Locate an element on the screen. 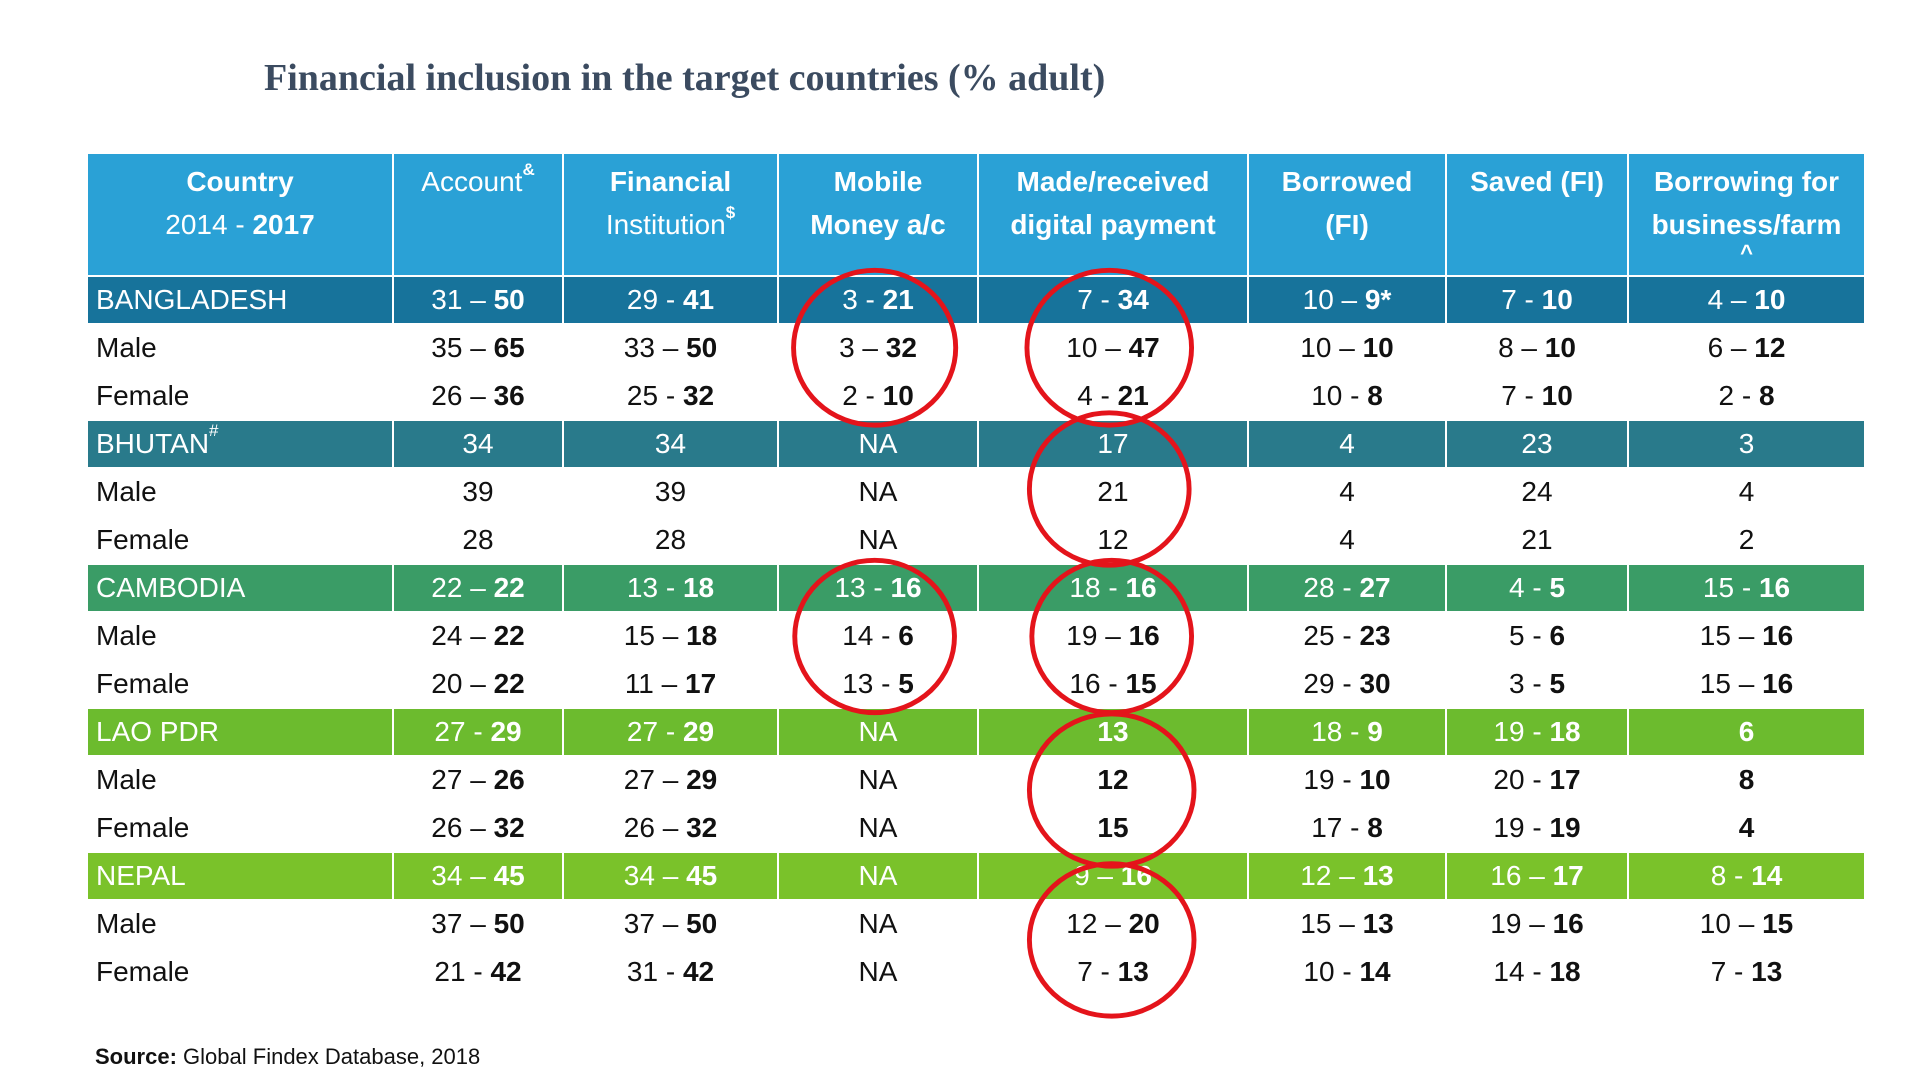 Image resolution: width=1920 pixels, height=1080 pixels. cell-text: 3 is located at coordinates (1746, 443).